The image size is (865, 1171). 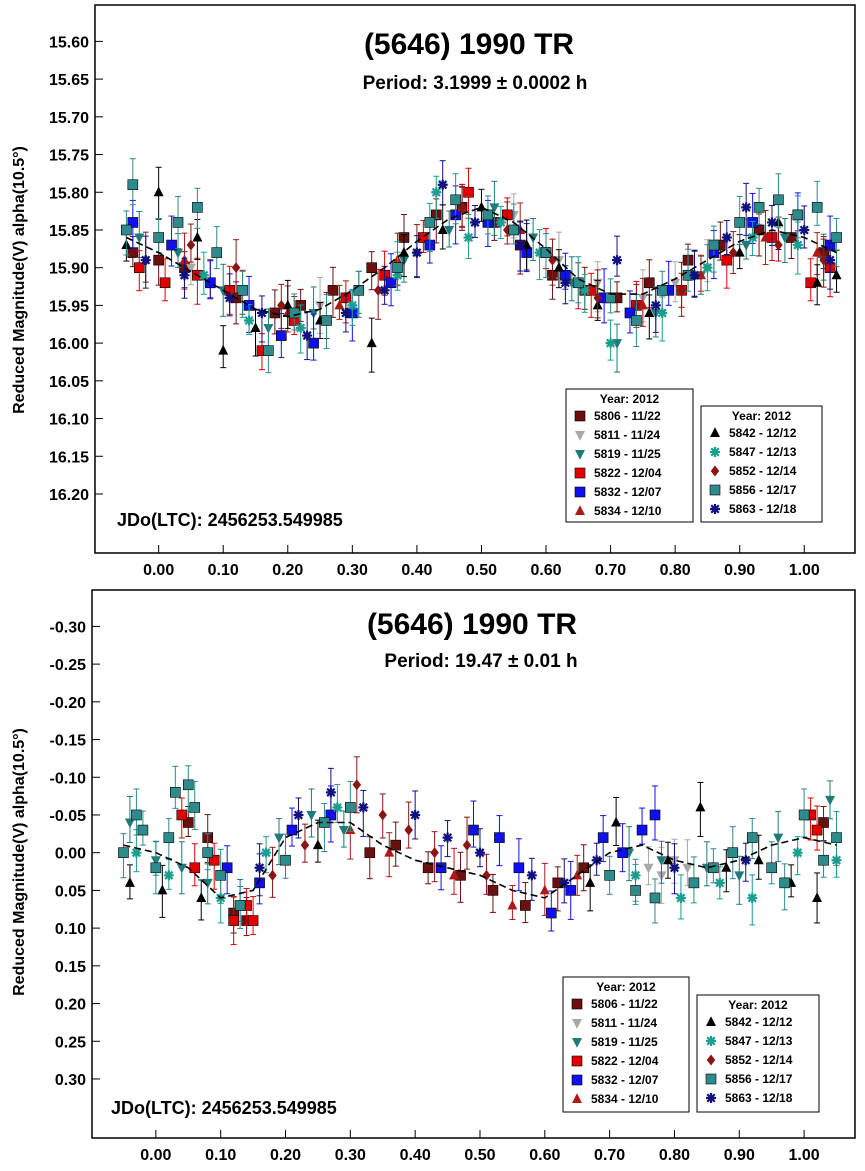 What do you see at coordinates (69, 457) in the screenshot?
I see `y-tick-label: 16.15` at bounding box center [69, 457].